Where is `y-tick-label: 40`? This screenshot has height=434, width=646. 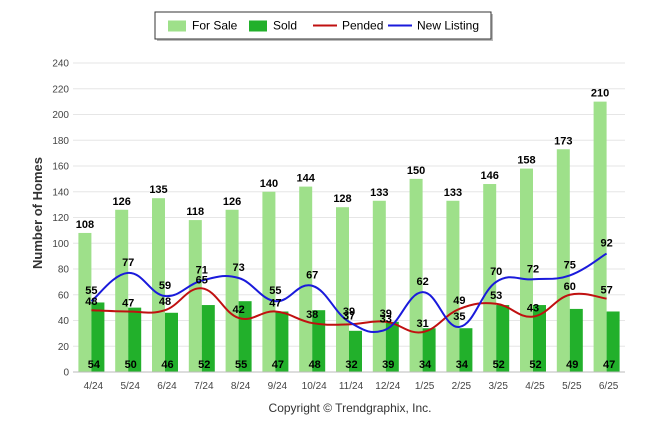
y-tick-label: 40 is located at coordinates (64, 321).